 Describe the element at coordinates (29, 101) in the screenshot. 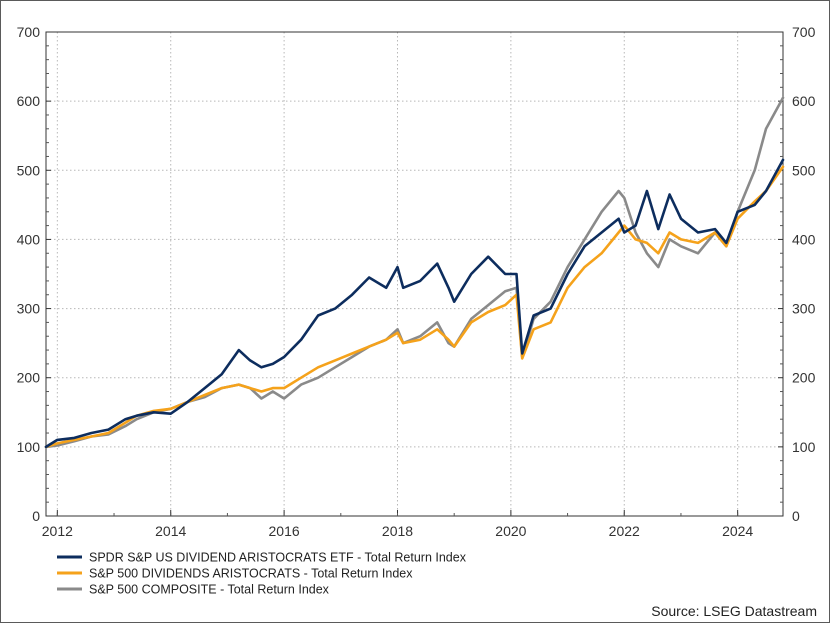

I see `y-tick-label-left: 600` at that location.